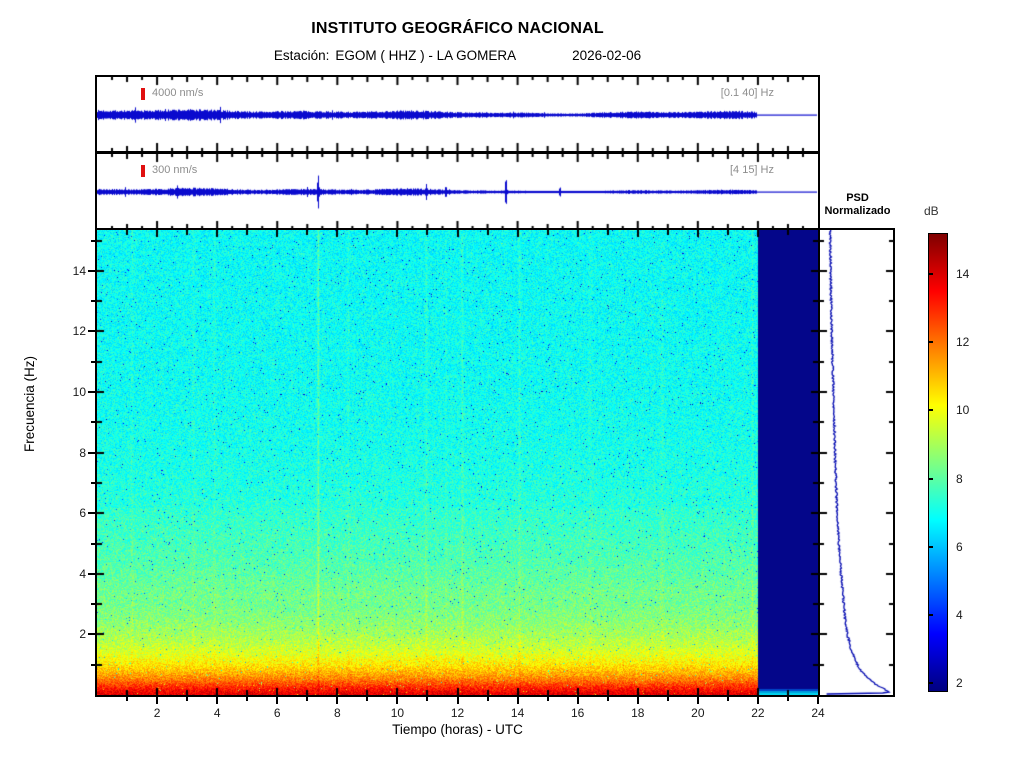  What do you see at coordinates (747, 93) in the screenshot?
I see `filter-band-label-broadband: [0.1 40] Hz` at bounding box center [747, 93].